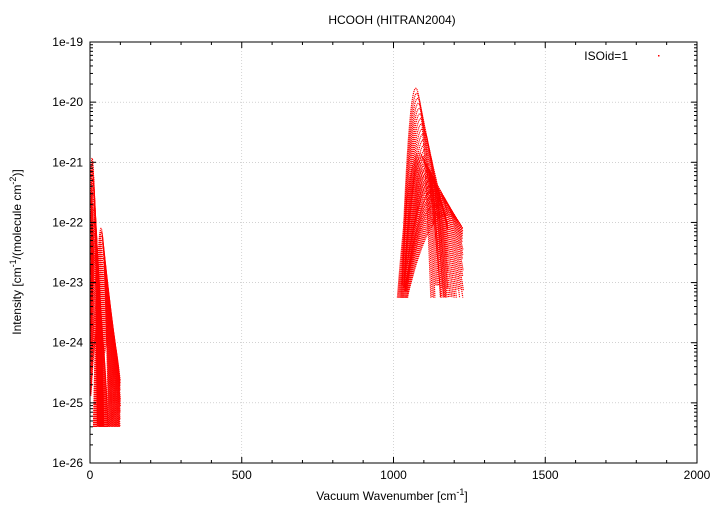 This screenshot has width=720, height=509. Describe the element at coordinates (242, 475) in the screenshot. I see `x-tick-label: 500` at that location.